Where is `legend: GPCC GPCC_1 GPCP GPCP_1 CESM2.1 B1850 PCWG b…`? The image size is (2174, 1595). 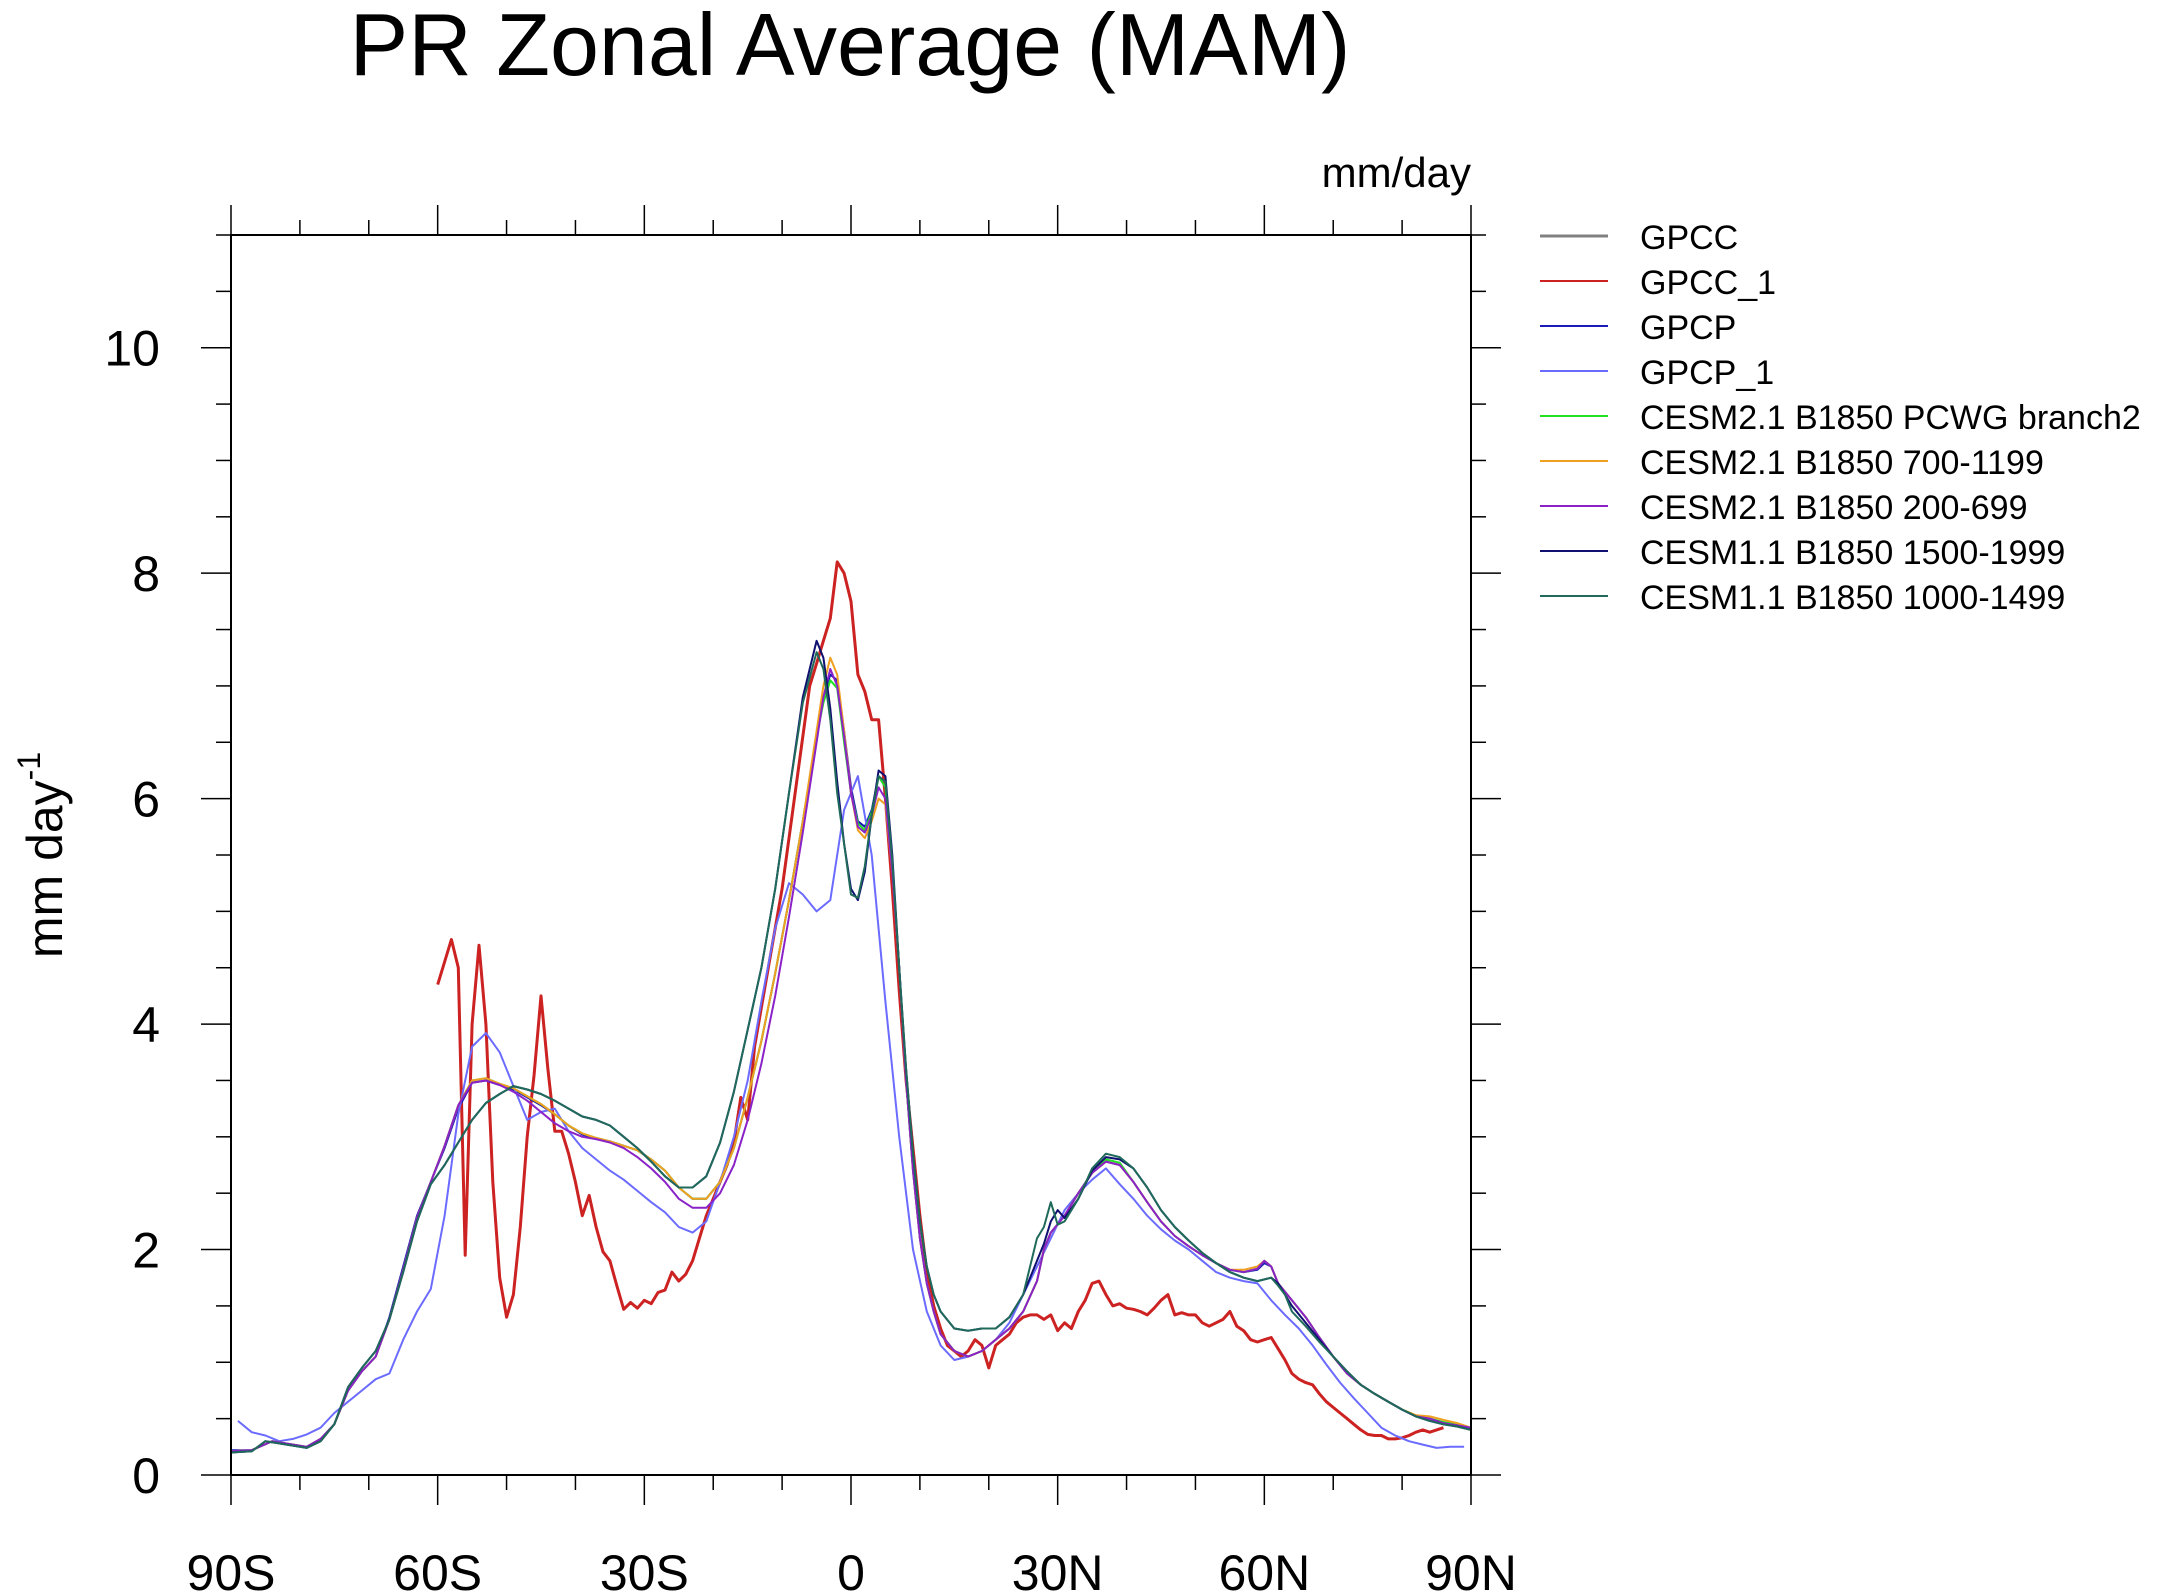
legend: GPCC GPCC_1 GPCP GPCP_1 CESM2.1 B1850 PCWG b… is located at coordinates (1840, 418).